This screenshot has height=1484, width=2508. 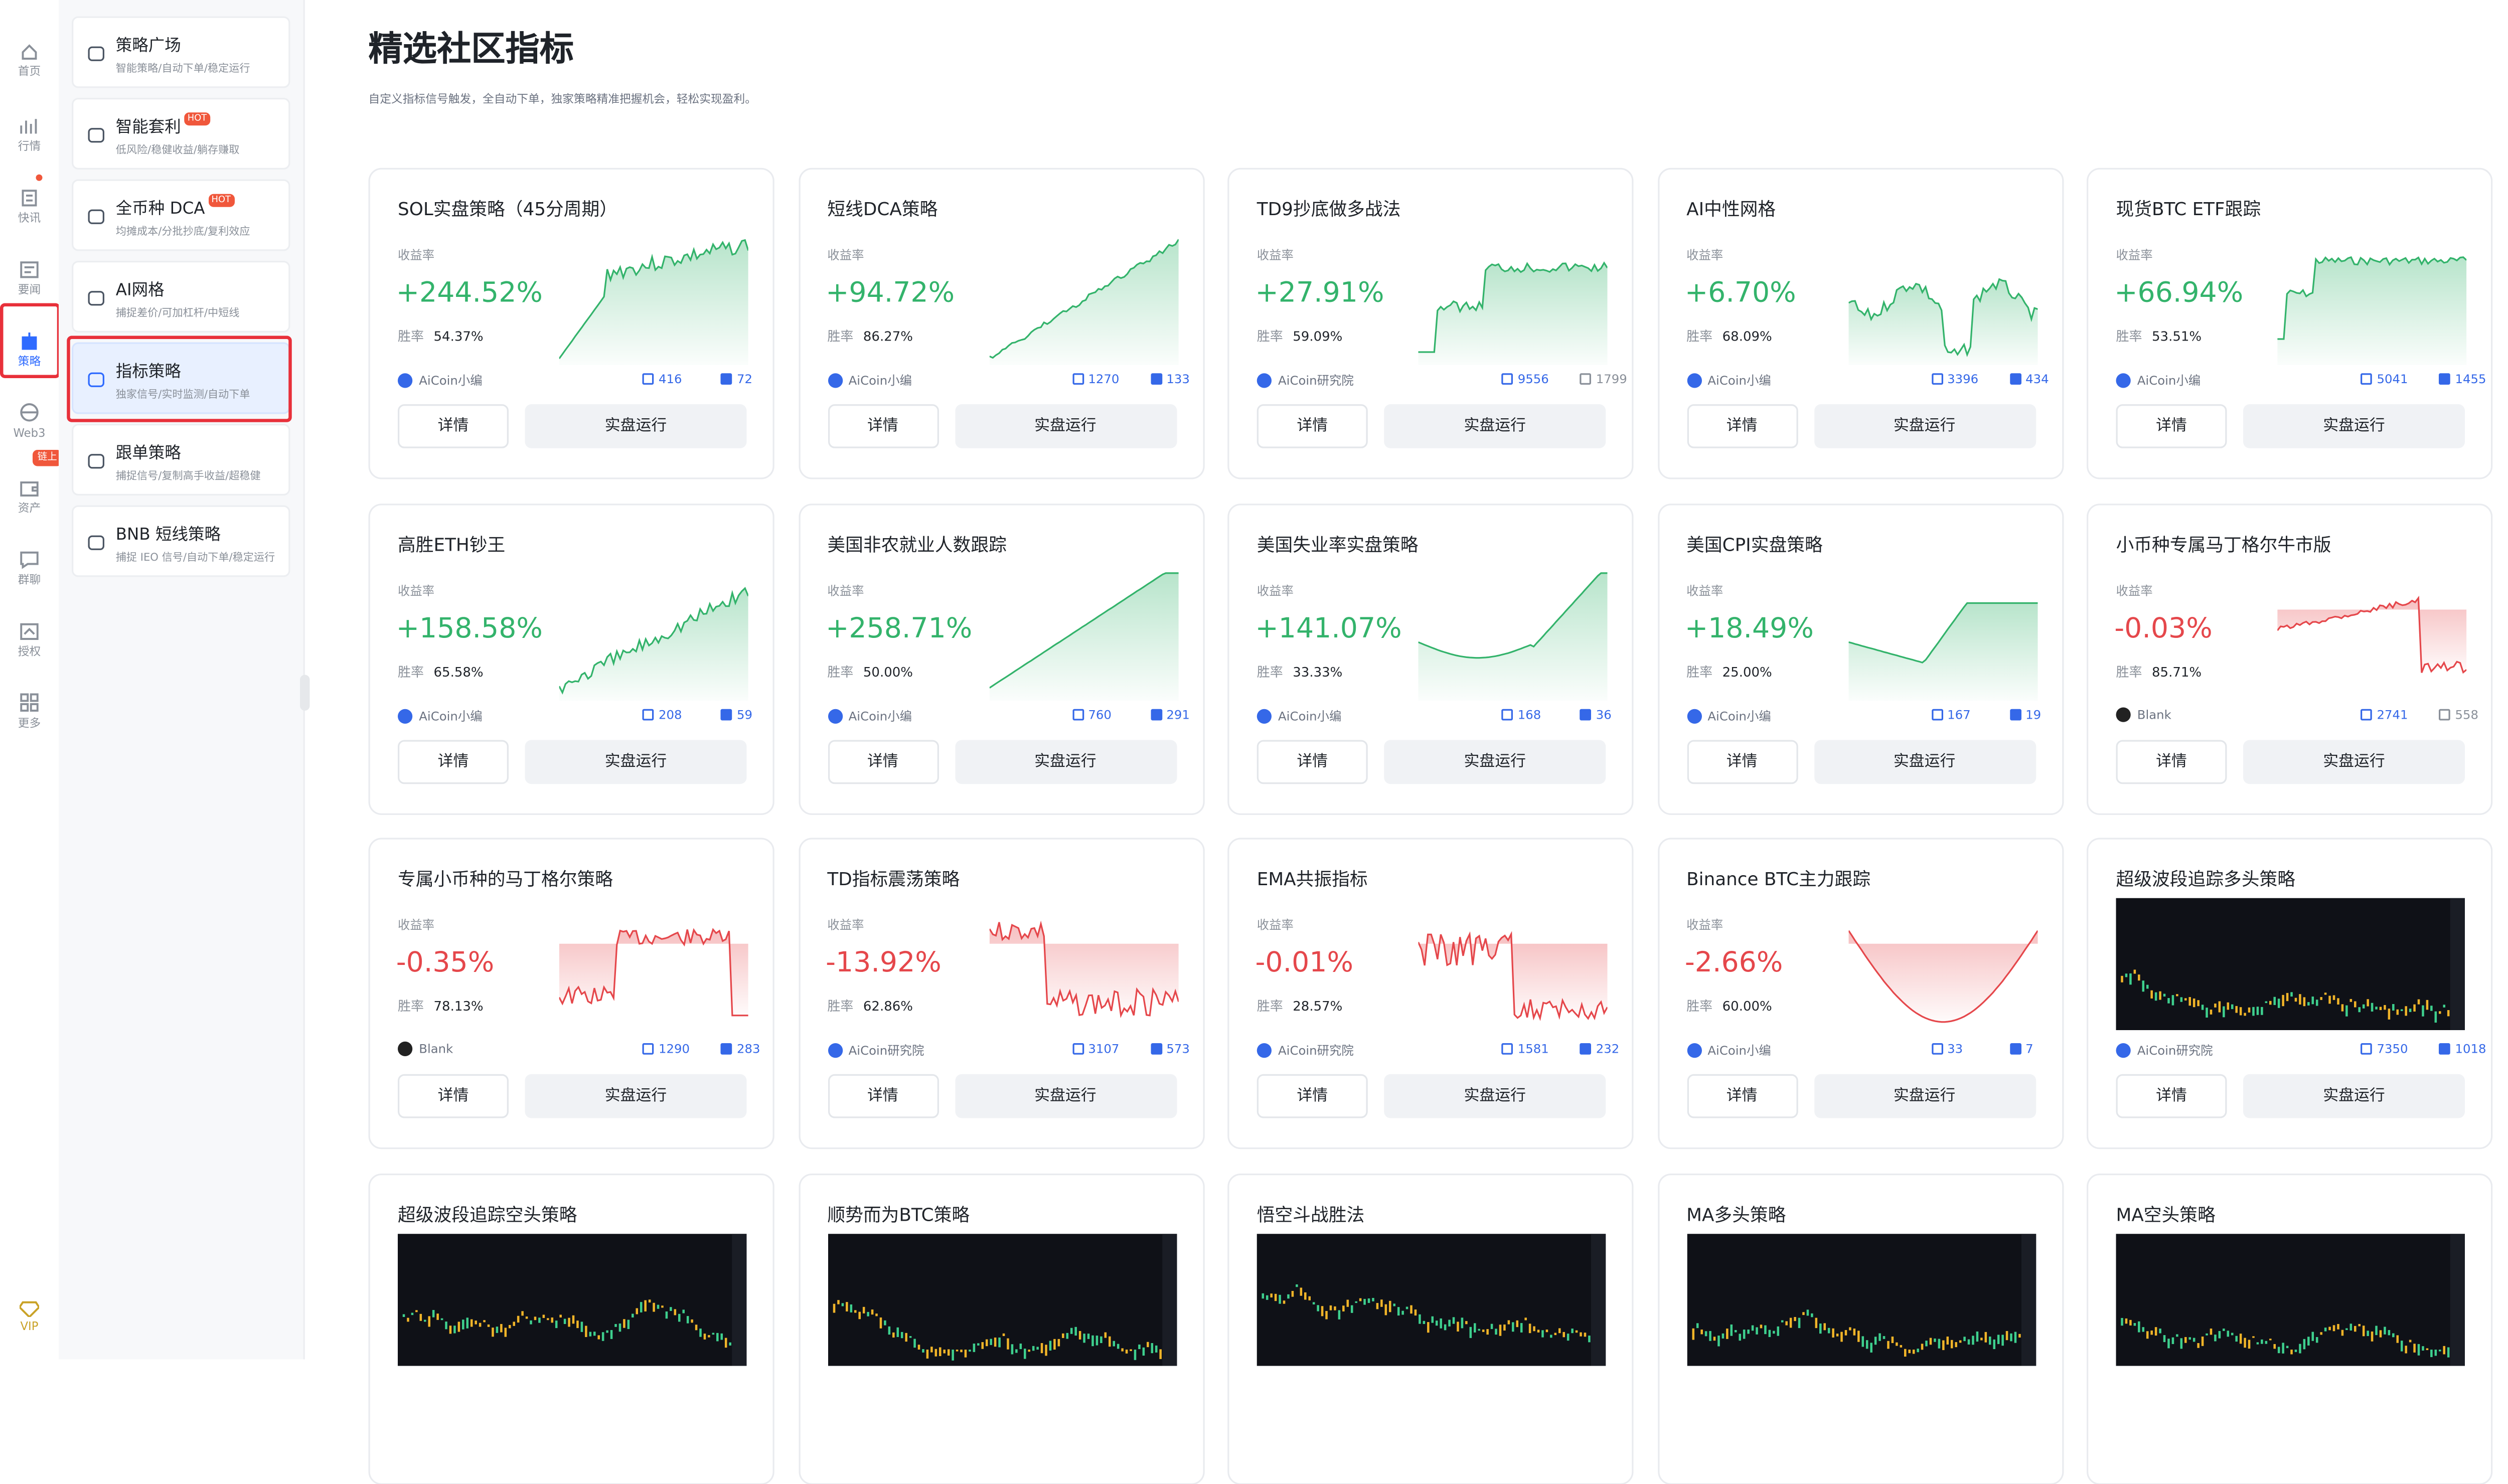 What do you see at coordinates (667, 1049) in the screenshot?
I see `bookmark-count: 1290` at bounding box center [667, 1049].